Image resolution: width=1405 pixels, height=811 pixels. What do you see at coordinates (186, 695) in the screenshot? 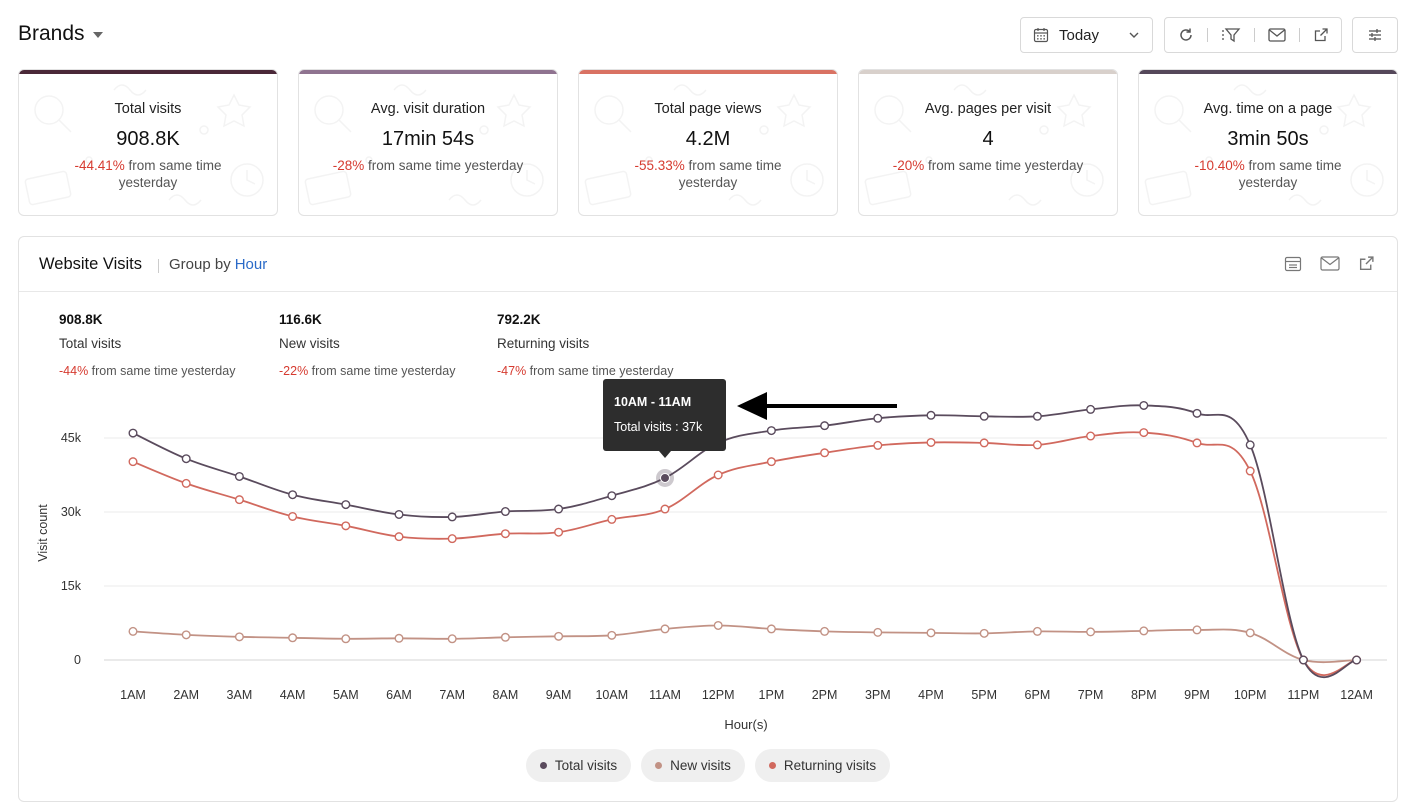
I see `x-tick-label: 2AM` at bounding box center [186, 695].